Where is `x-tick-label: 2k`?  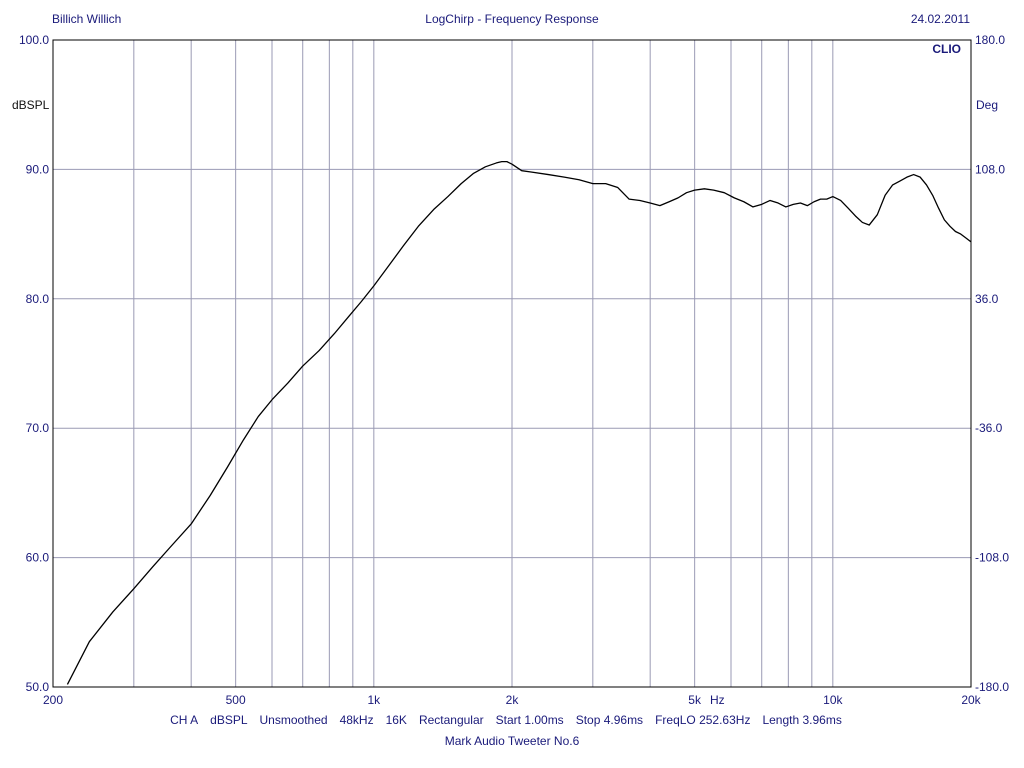
x-tick-label: 2k is located at coordinates (513, 700).